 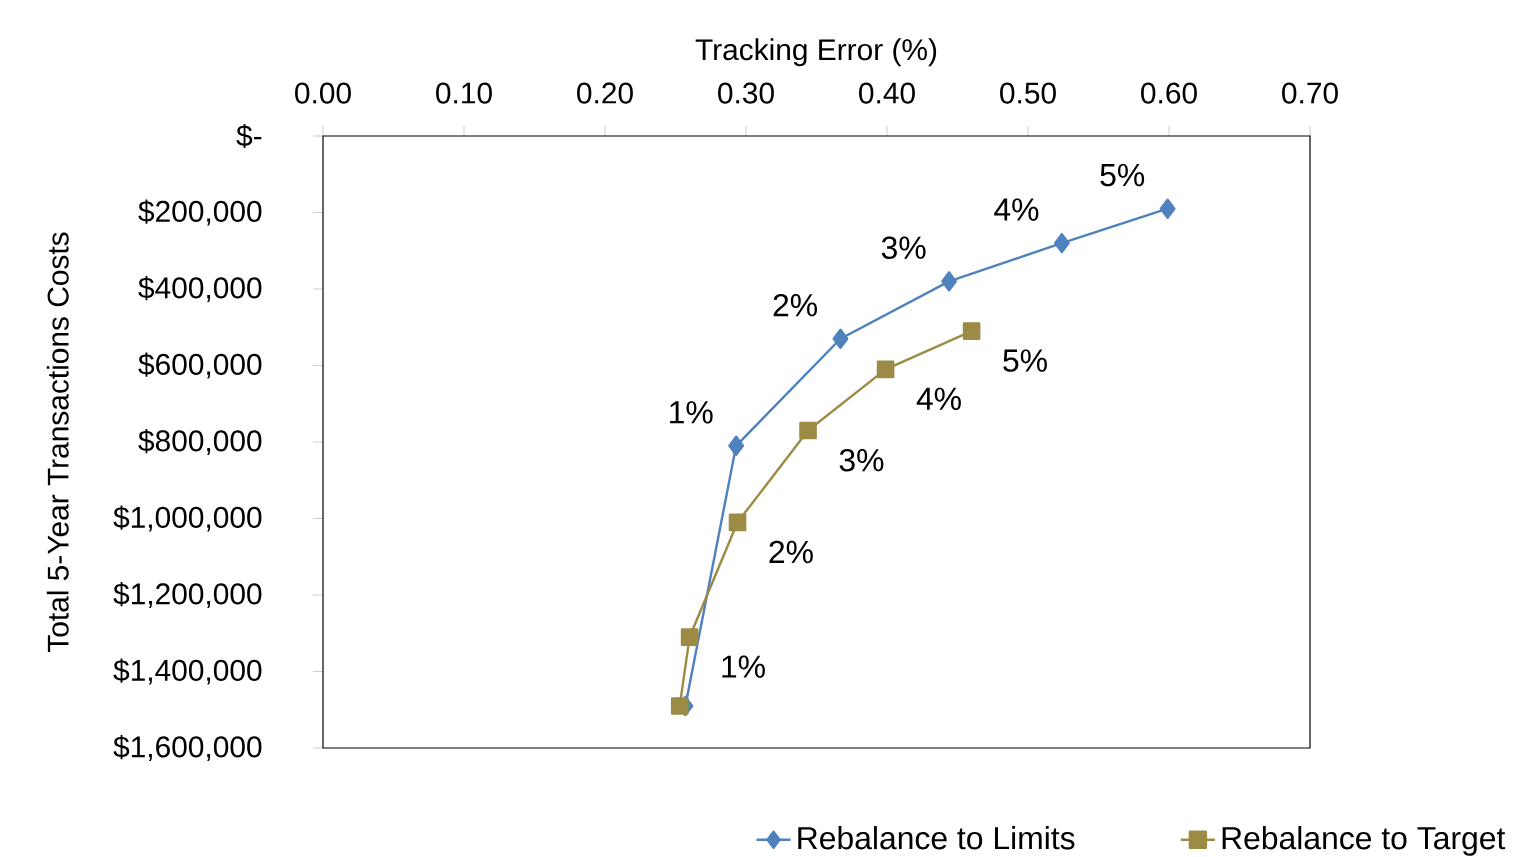 I want to click on y-tick-label: $1,400,000, so click(x=187, y=671).